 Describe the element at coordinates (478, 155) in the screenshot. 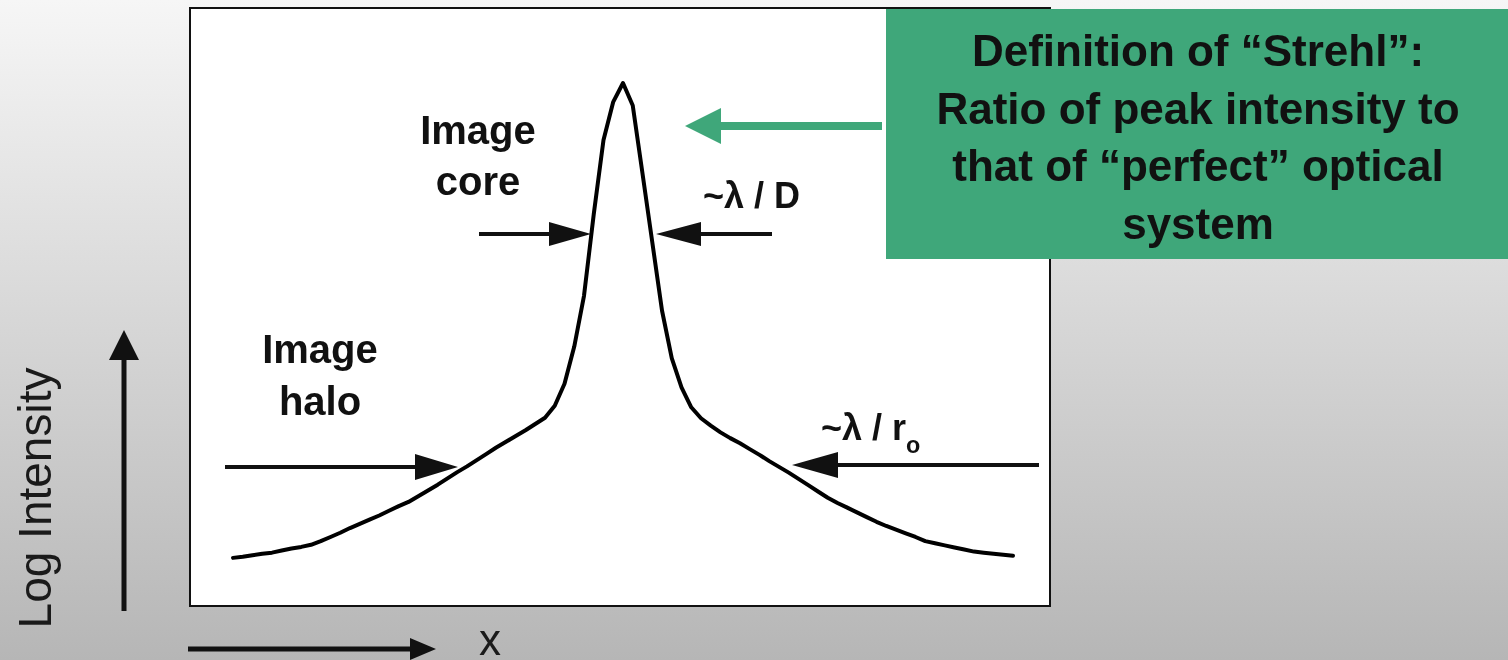

I see `annotation: Image core` at that location.